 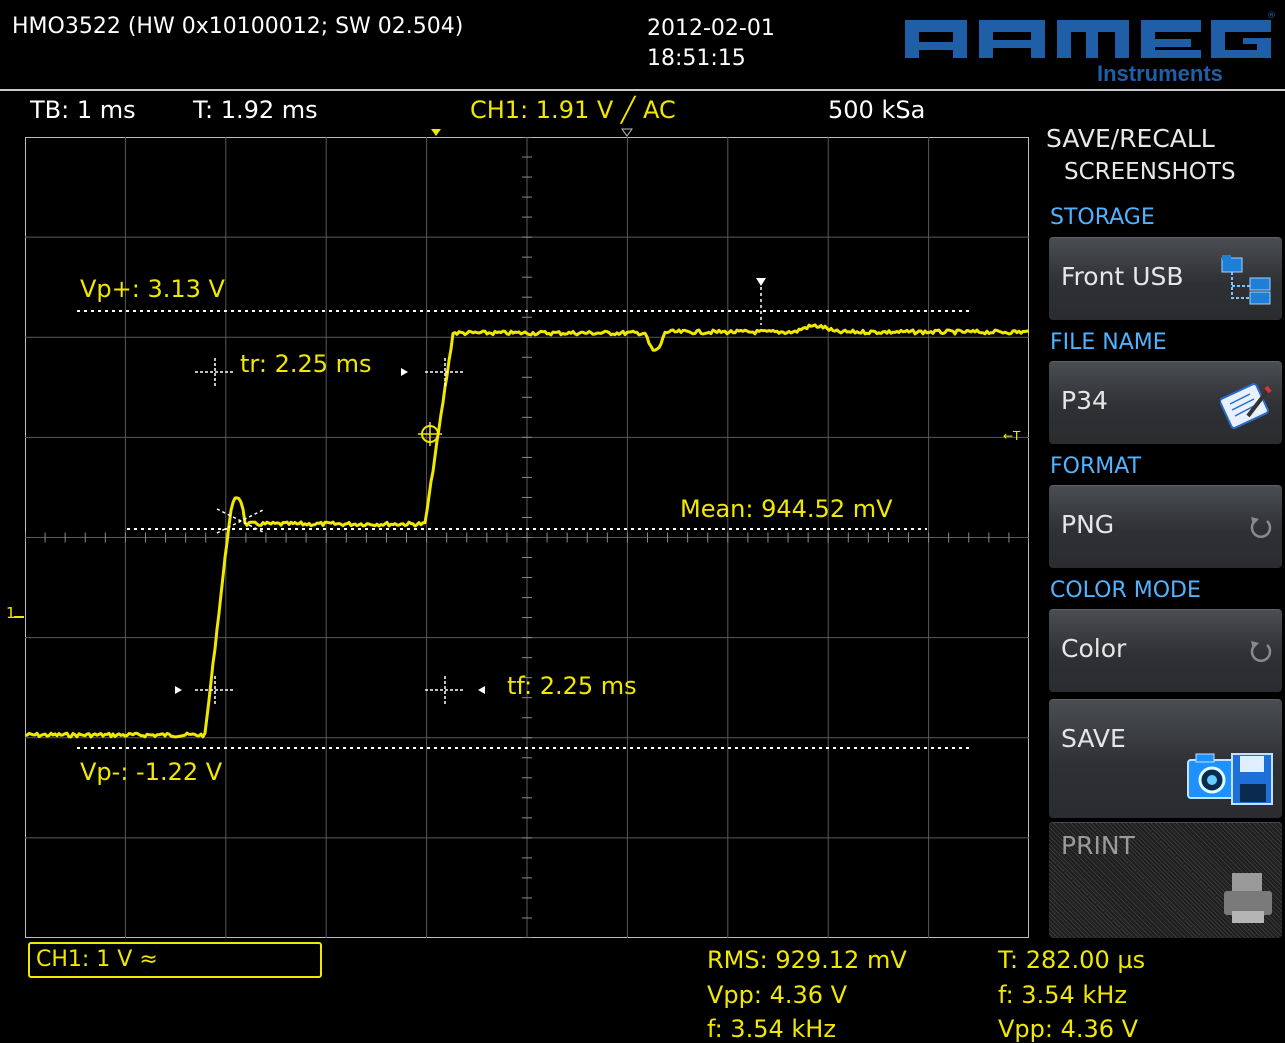 I want to click on ch1-setting: CH1: 1 V ≈, so click(x=97, y=959).